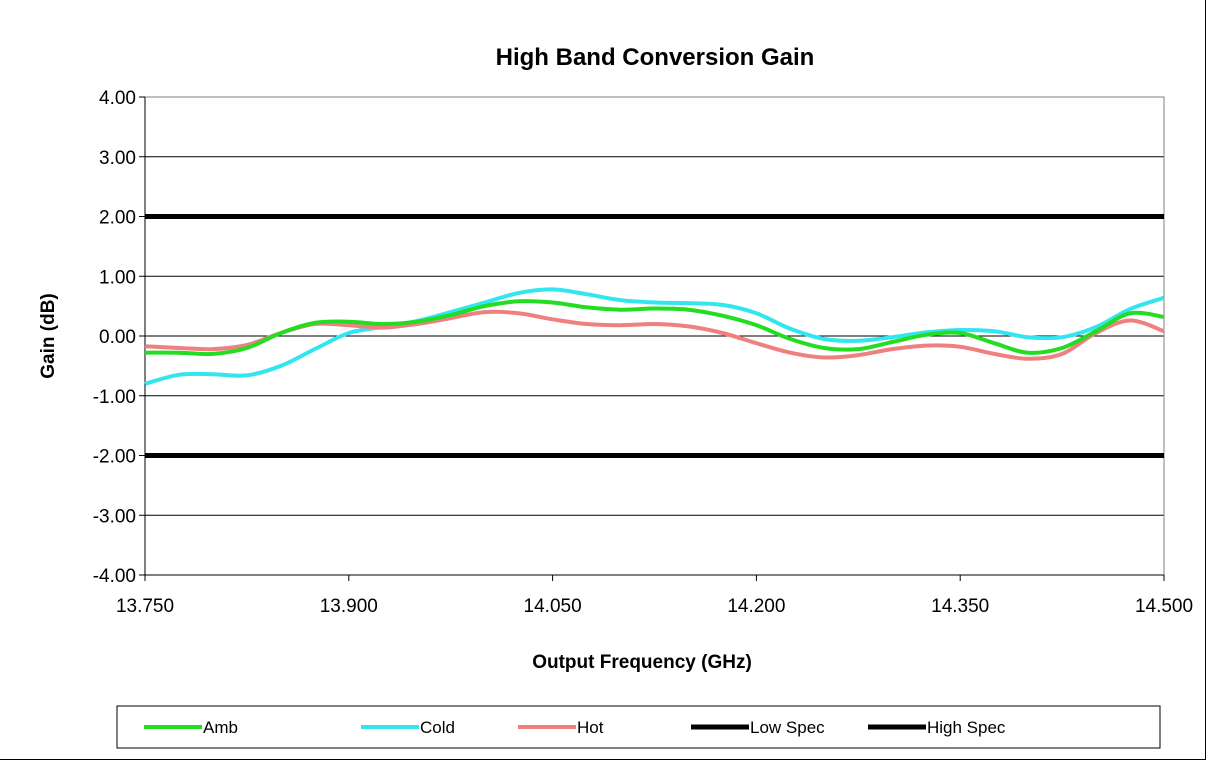  I want to click on legend-label: Amb, so click(220, 727).